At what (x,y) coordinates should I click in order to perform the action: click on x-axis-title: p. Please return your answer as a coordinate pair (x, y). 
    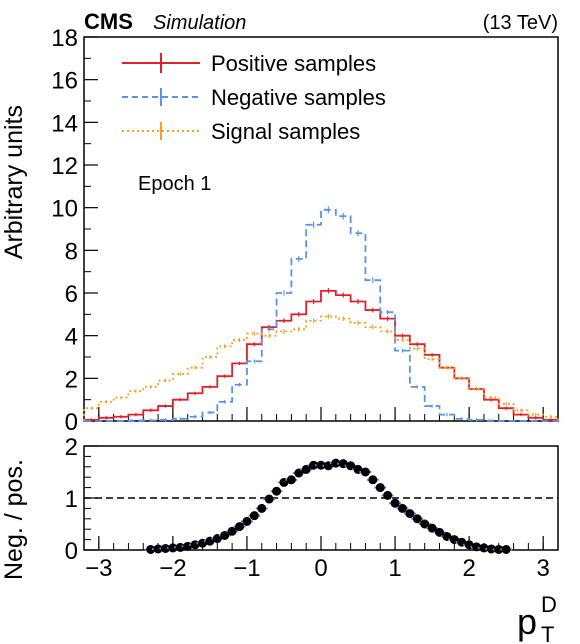
    Looking at the image, I should click on (527, 621).